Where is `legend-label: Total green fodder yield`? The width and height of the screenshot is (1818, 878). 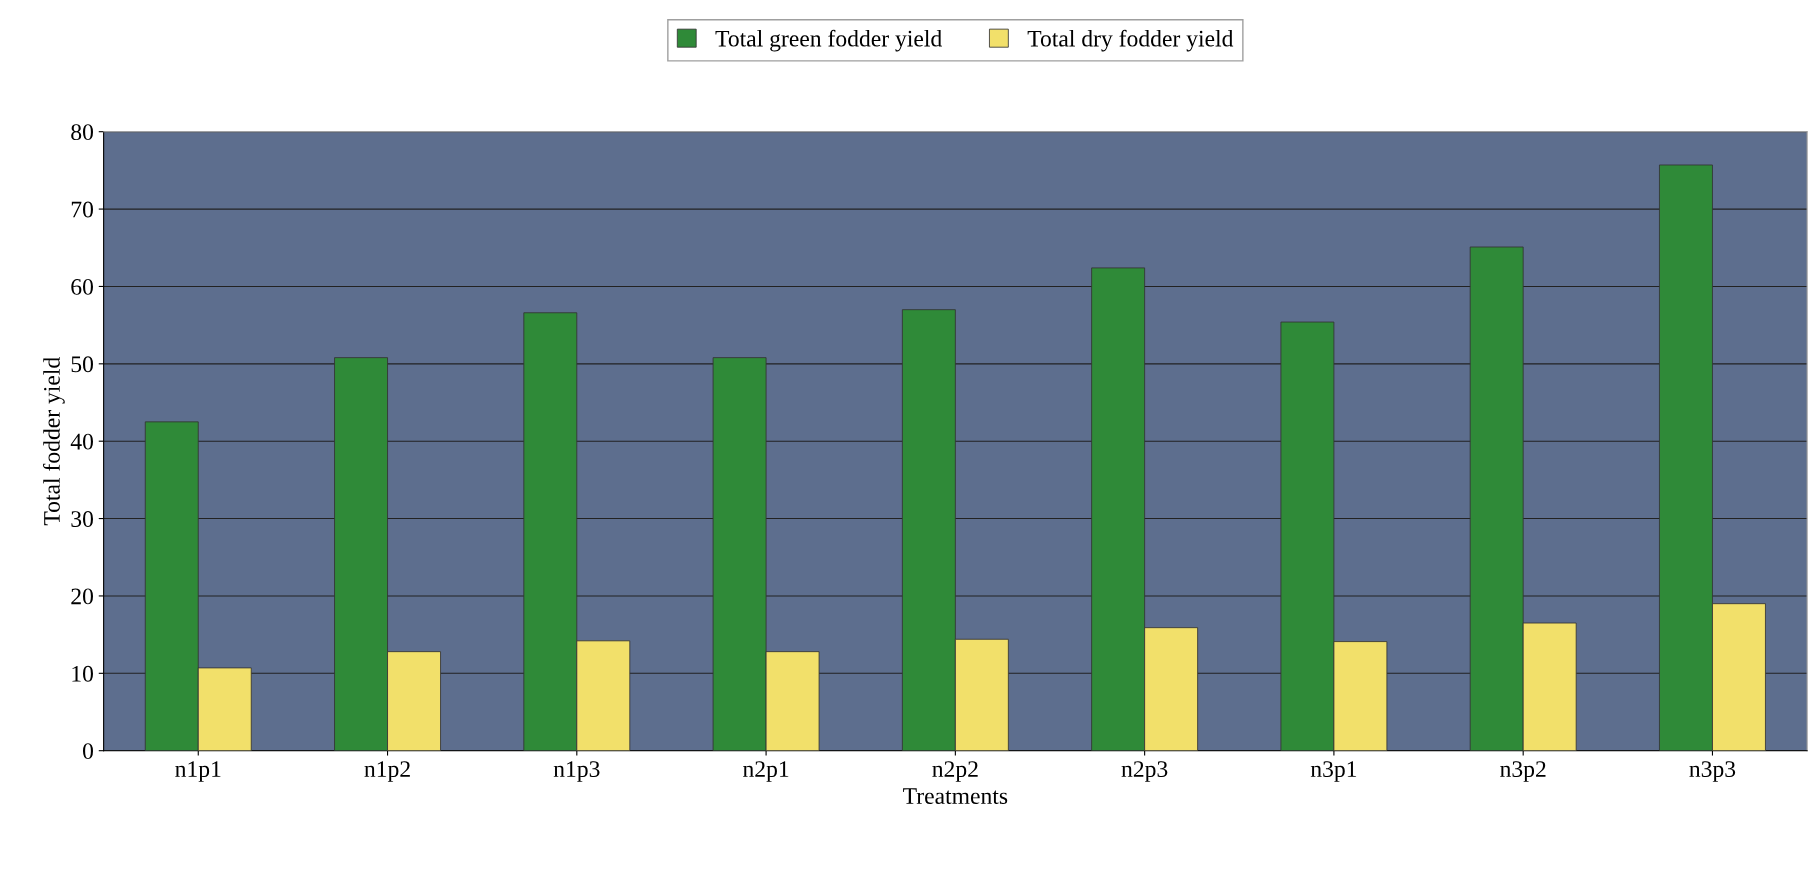 legend-label: Total green fodder yield is located at coordinates (828, 40).